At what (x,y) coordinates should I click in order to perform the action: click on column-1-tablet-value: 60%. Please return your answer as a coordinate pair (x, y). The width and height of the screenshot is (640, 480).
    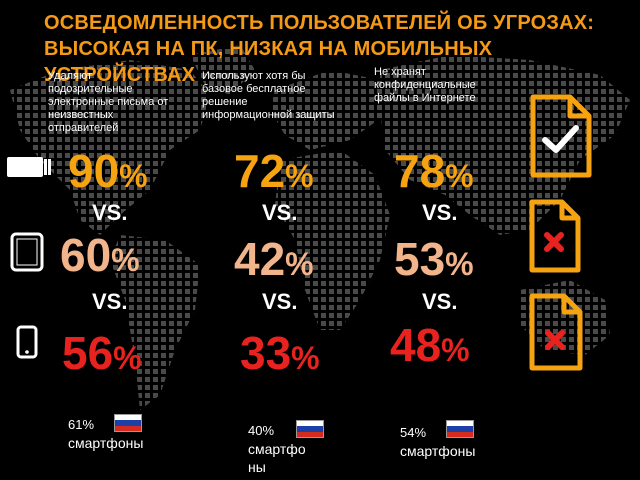
    Looking at the image, I should click on (100, 257).